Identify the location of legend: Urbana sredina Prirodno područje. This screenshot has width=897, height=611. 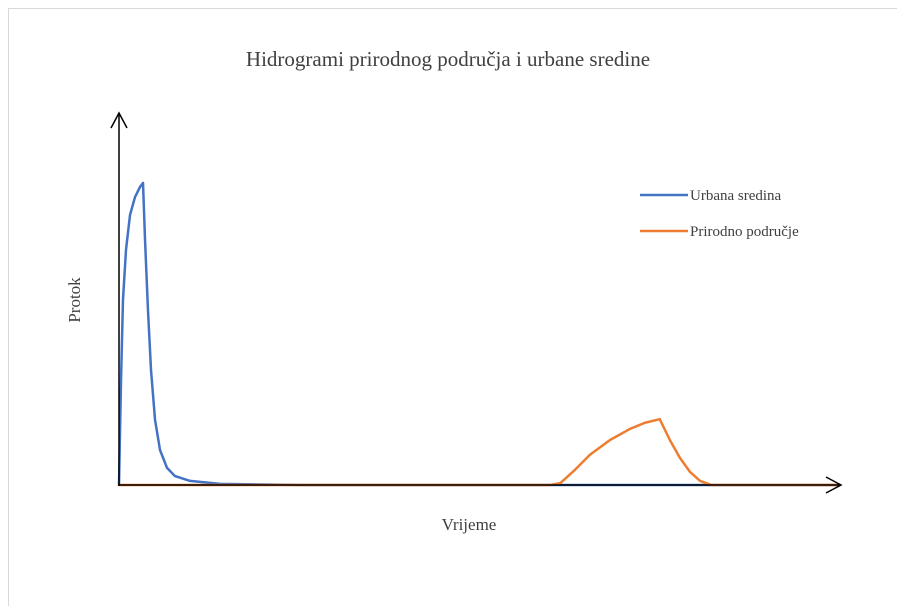
(719, 214).